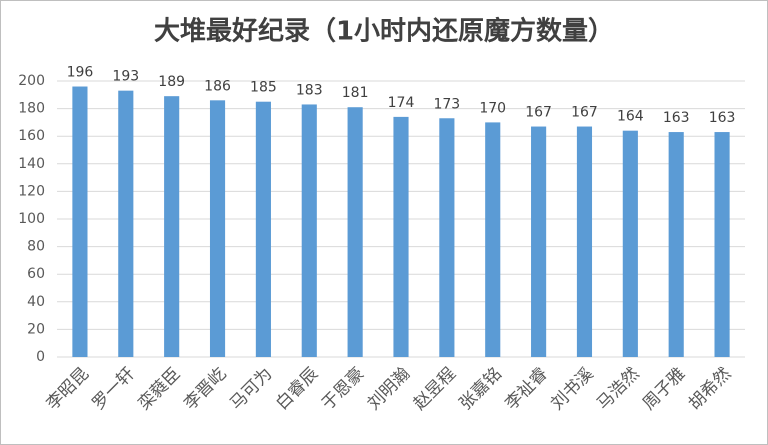 The image size is (768, 445). I want to click on value-label: 186, so click(217, 86).